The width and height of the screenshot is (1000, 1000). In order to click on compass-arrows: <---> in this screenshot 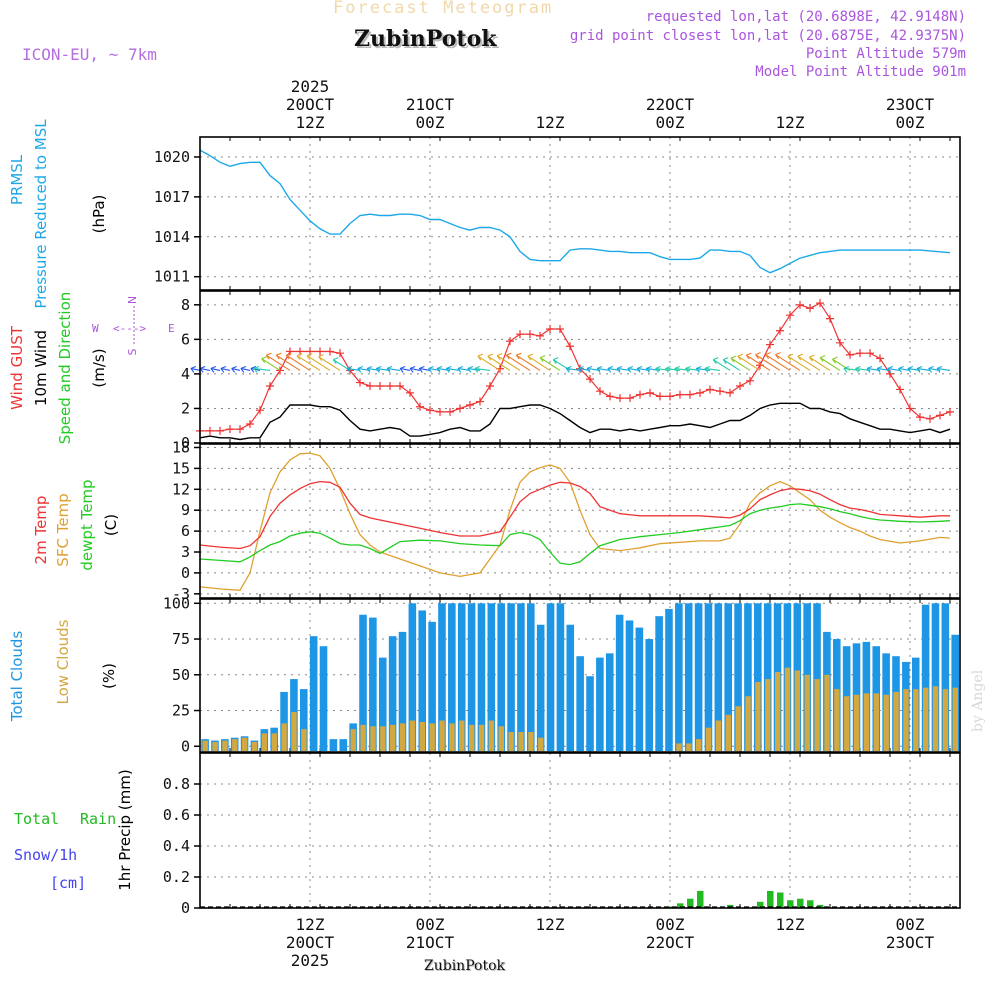, I will do `click(129, 328)`.